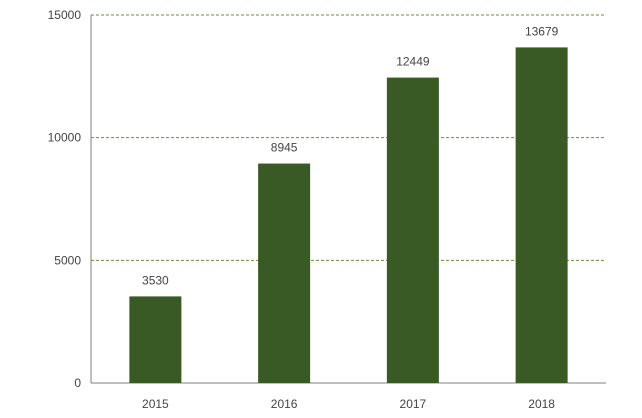 The width and height of the screenshot is (642, 418). Describe the element at coordinates (155, 280) in the screenshot. I see `data-label-2015: 3530` at that location.